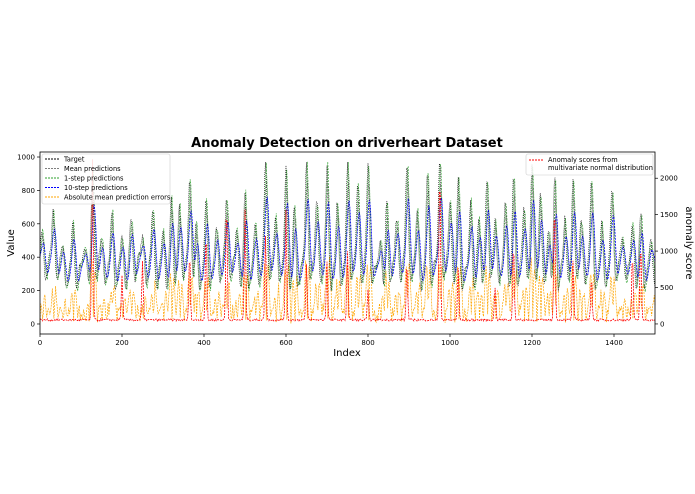  I want to click on legend-entry-label: multivariate normal distribution, so click(600, 168).